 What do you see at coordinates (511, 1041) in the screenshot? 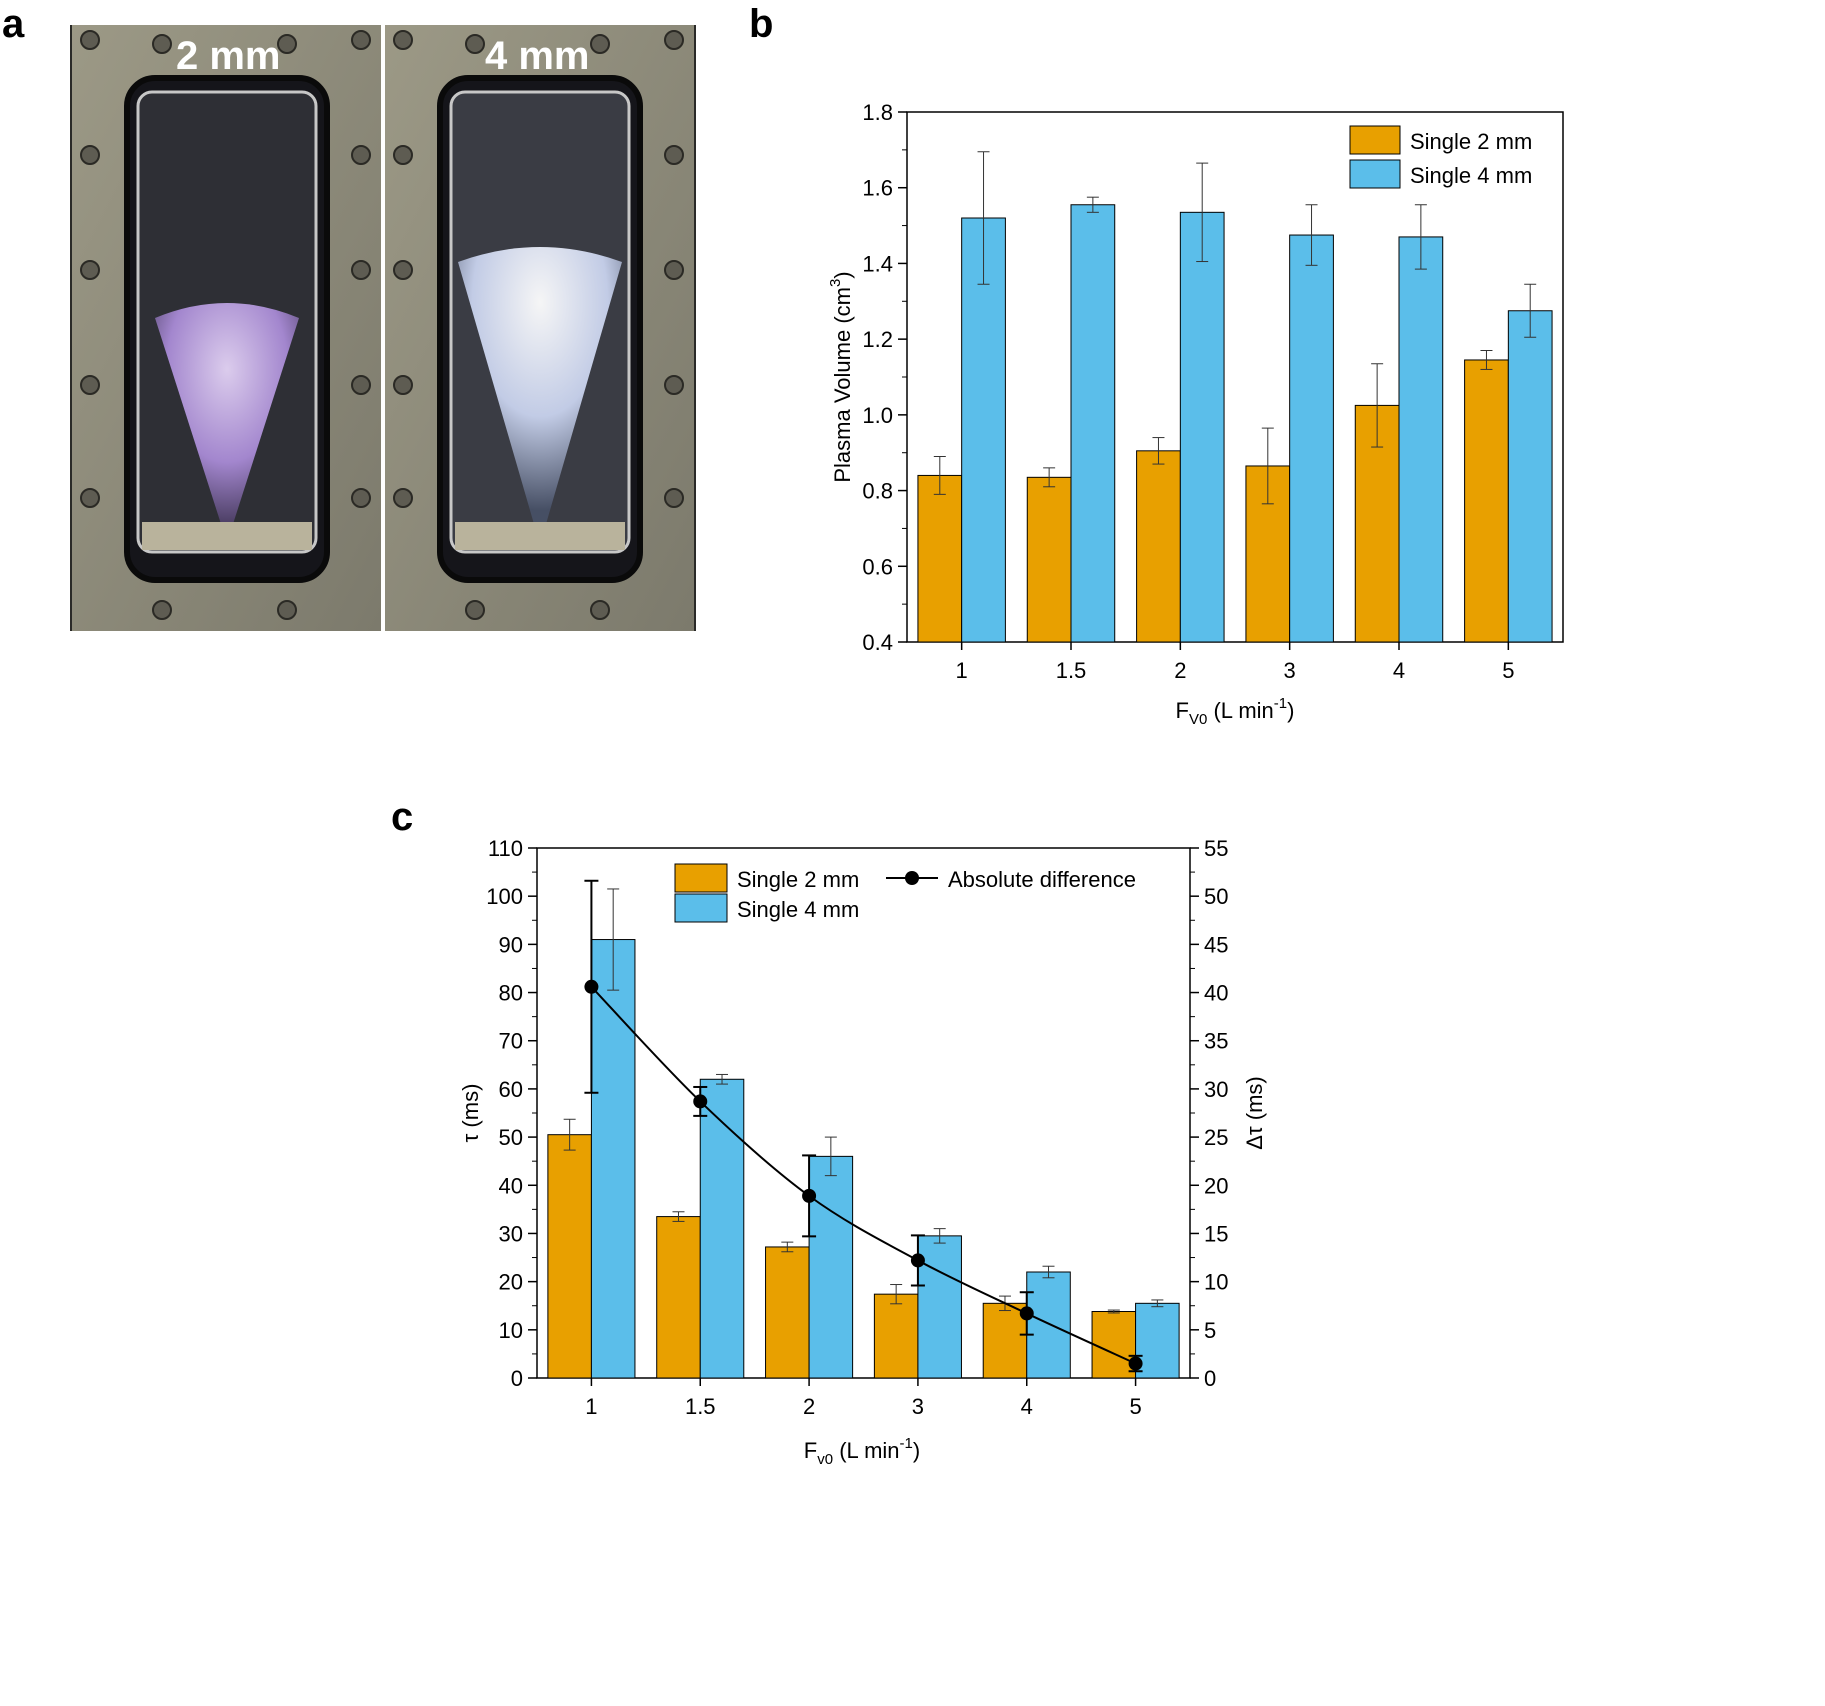
I see `y-tick-label: 70` at bounding box center [511, 1041].